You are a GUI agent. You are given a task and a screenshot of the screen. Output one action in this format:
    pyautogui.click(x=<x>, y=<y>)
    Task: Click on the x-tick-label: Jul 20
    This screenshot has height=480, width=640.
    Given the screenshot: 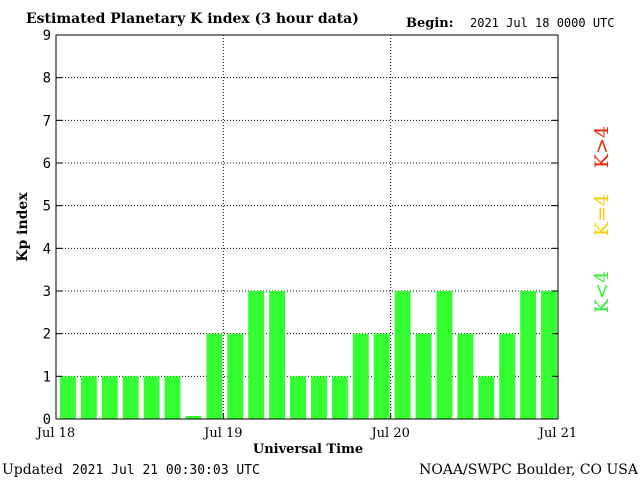 What is the action you would take?
    pyautogui.click(x=389, y=433)
    